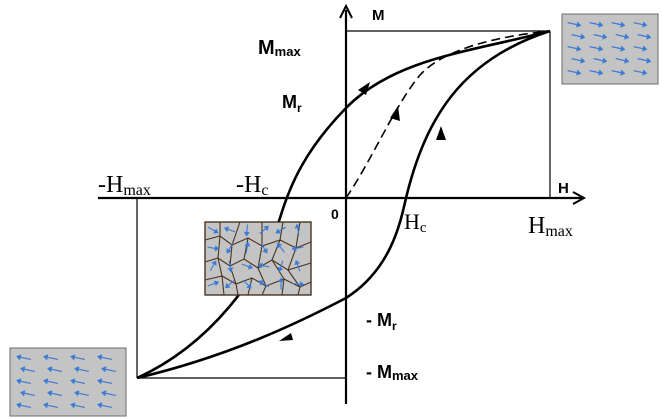 The image size is (662, 419). What do you see at coordinates (346, 11) in the screenshot?
I see `y-axis-arrowhead` at bounding box center [346, 11].